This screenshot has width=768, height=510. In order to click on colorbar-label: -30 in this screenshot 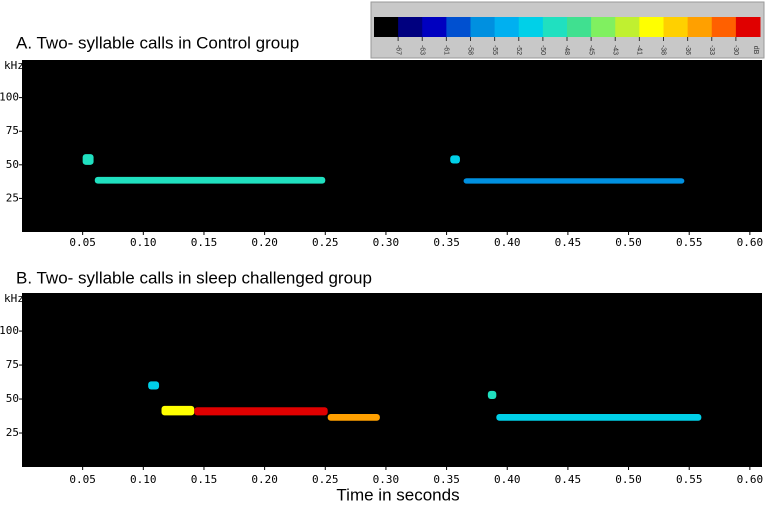, I will do `click(735, 50)`.